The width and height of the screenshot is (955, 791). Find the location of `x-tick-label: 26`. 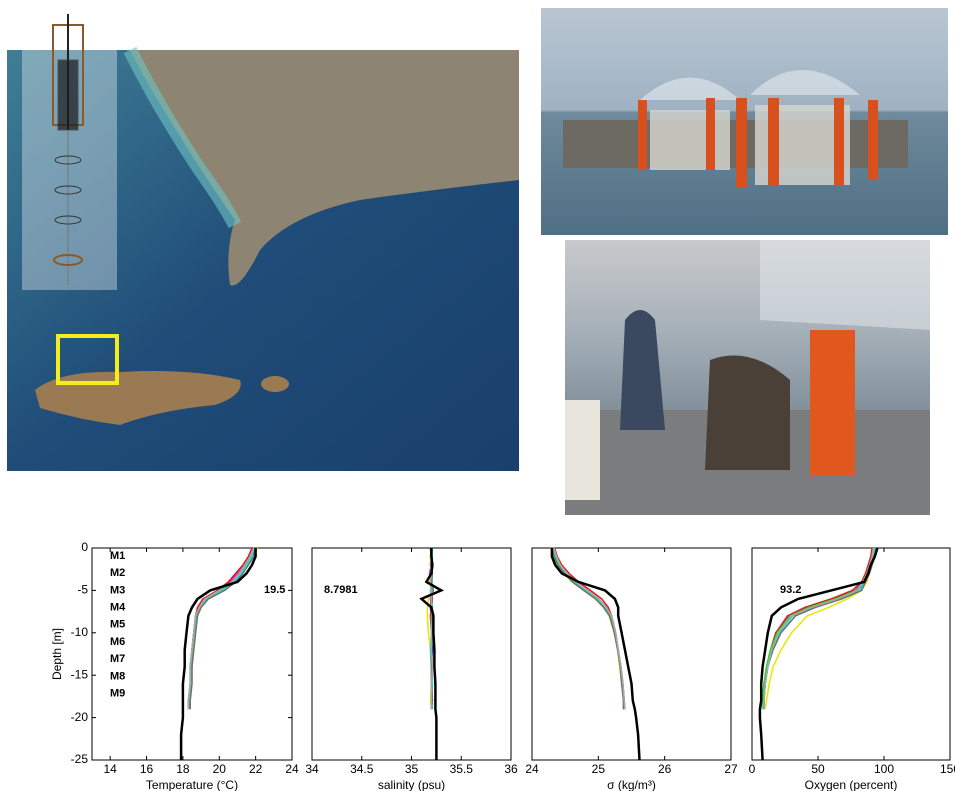

x-tick-label: 26 is located at coordinates (665, 769).